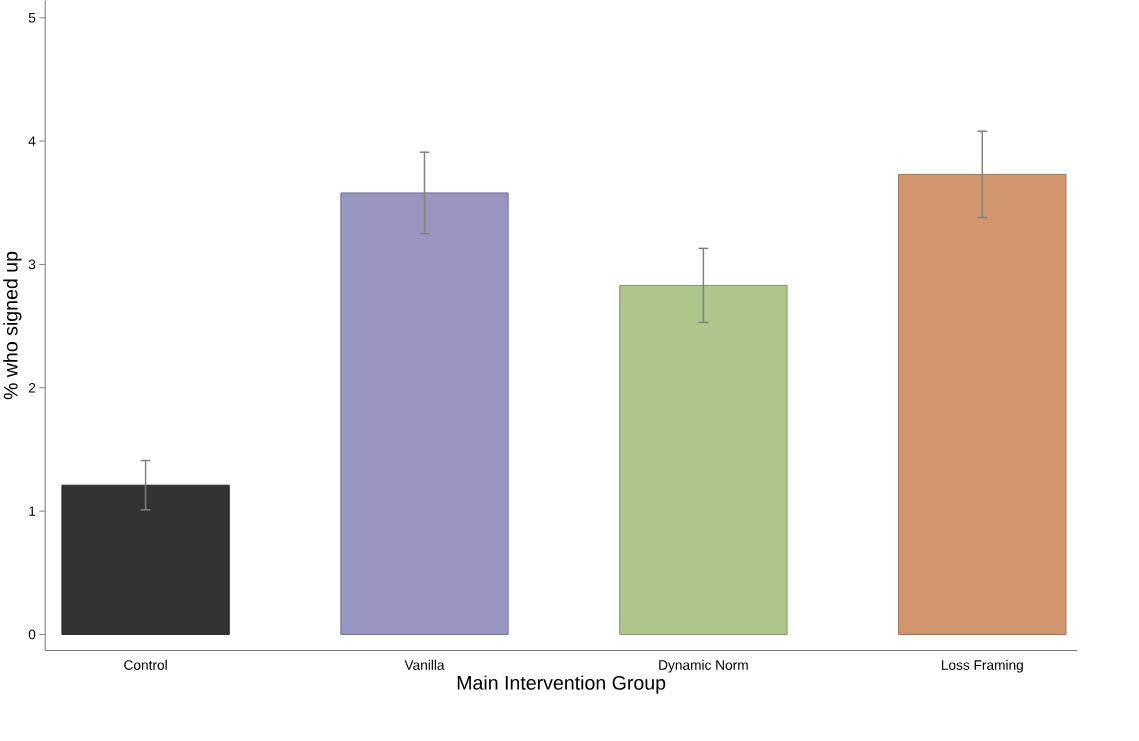 This screenshot has width=1139, height=741. What do you see at coordinates (32, 141) in the screenshot?
I see `y-tick-label: 4` at bounding box center [32, 141].